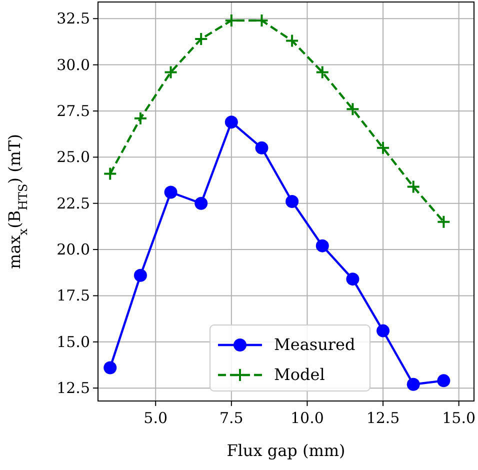 Image resolution: width=478 pixels, height=470 pixels. What do you see at coordinates (315, 344) in the screenshot?
I see `legend-label: Measured` at bounding box center [315, 344].